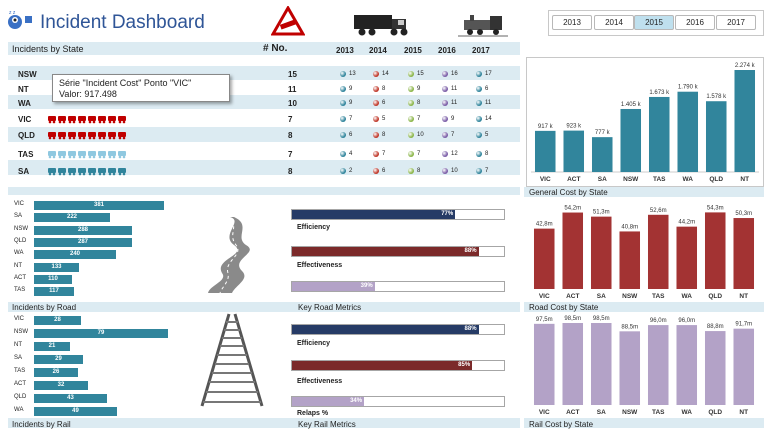 This screenshot has width=770, height=440. I want to click on incident-bar: 110, so click(53, 279).